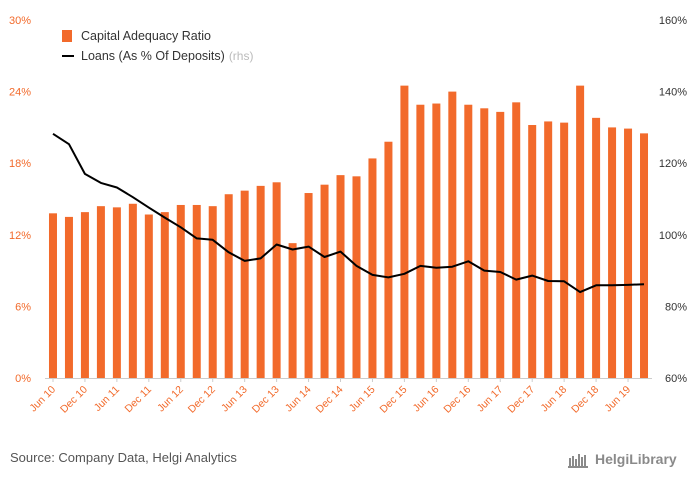 Image resolution: width=700 pixels, height=483 pixels. Describe the element at coordinates (74, 400) in the screenshot. I see `x-tick-label: Dec 10` at that location.